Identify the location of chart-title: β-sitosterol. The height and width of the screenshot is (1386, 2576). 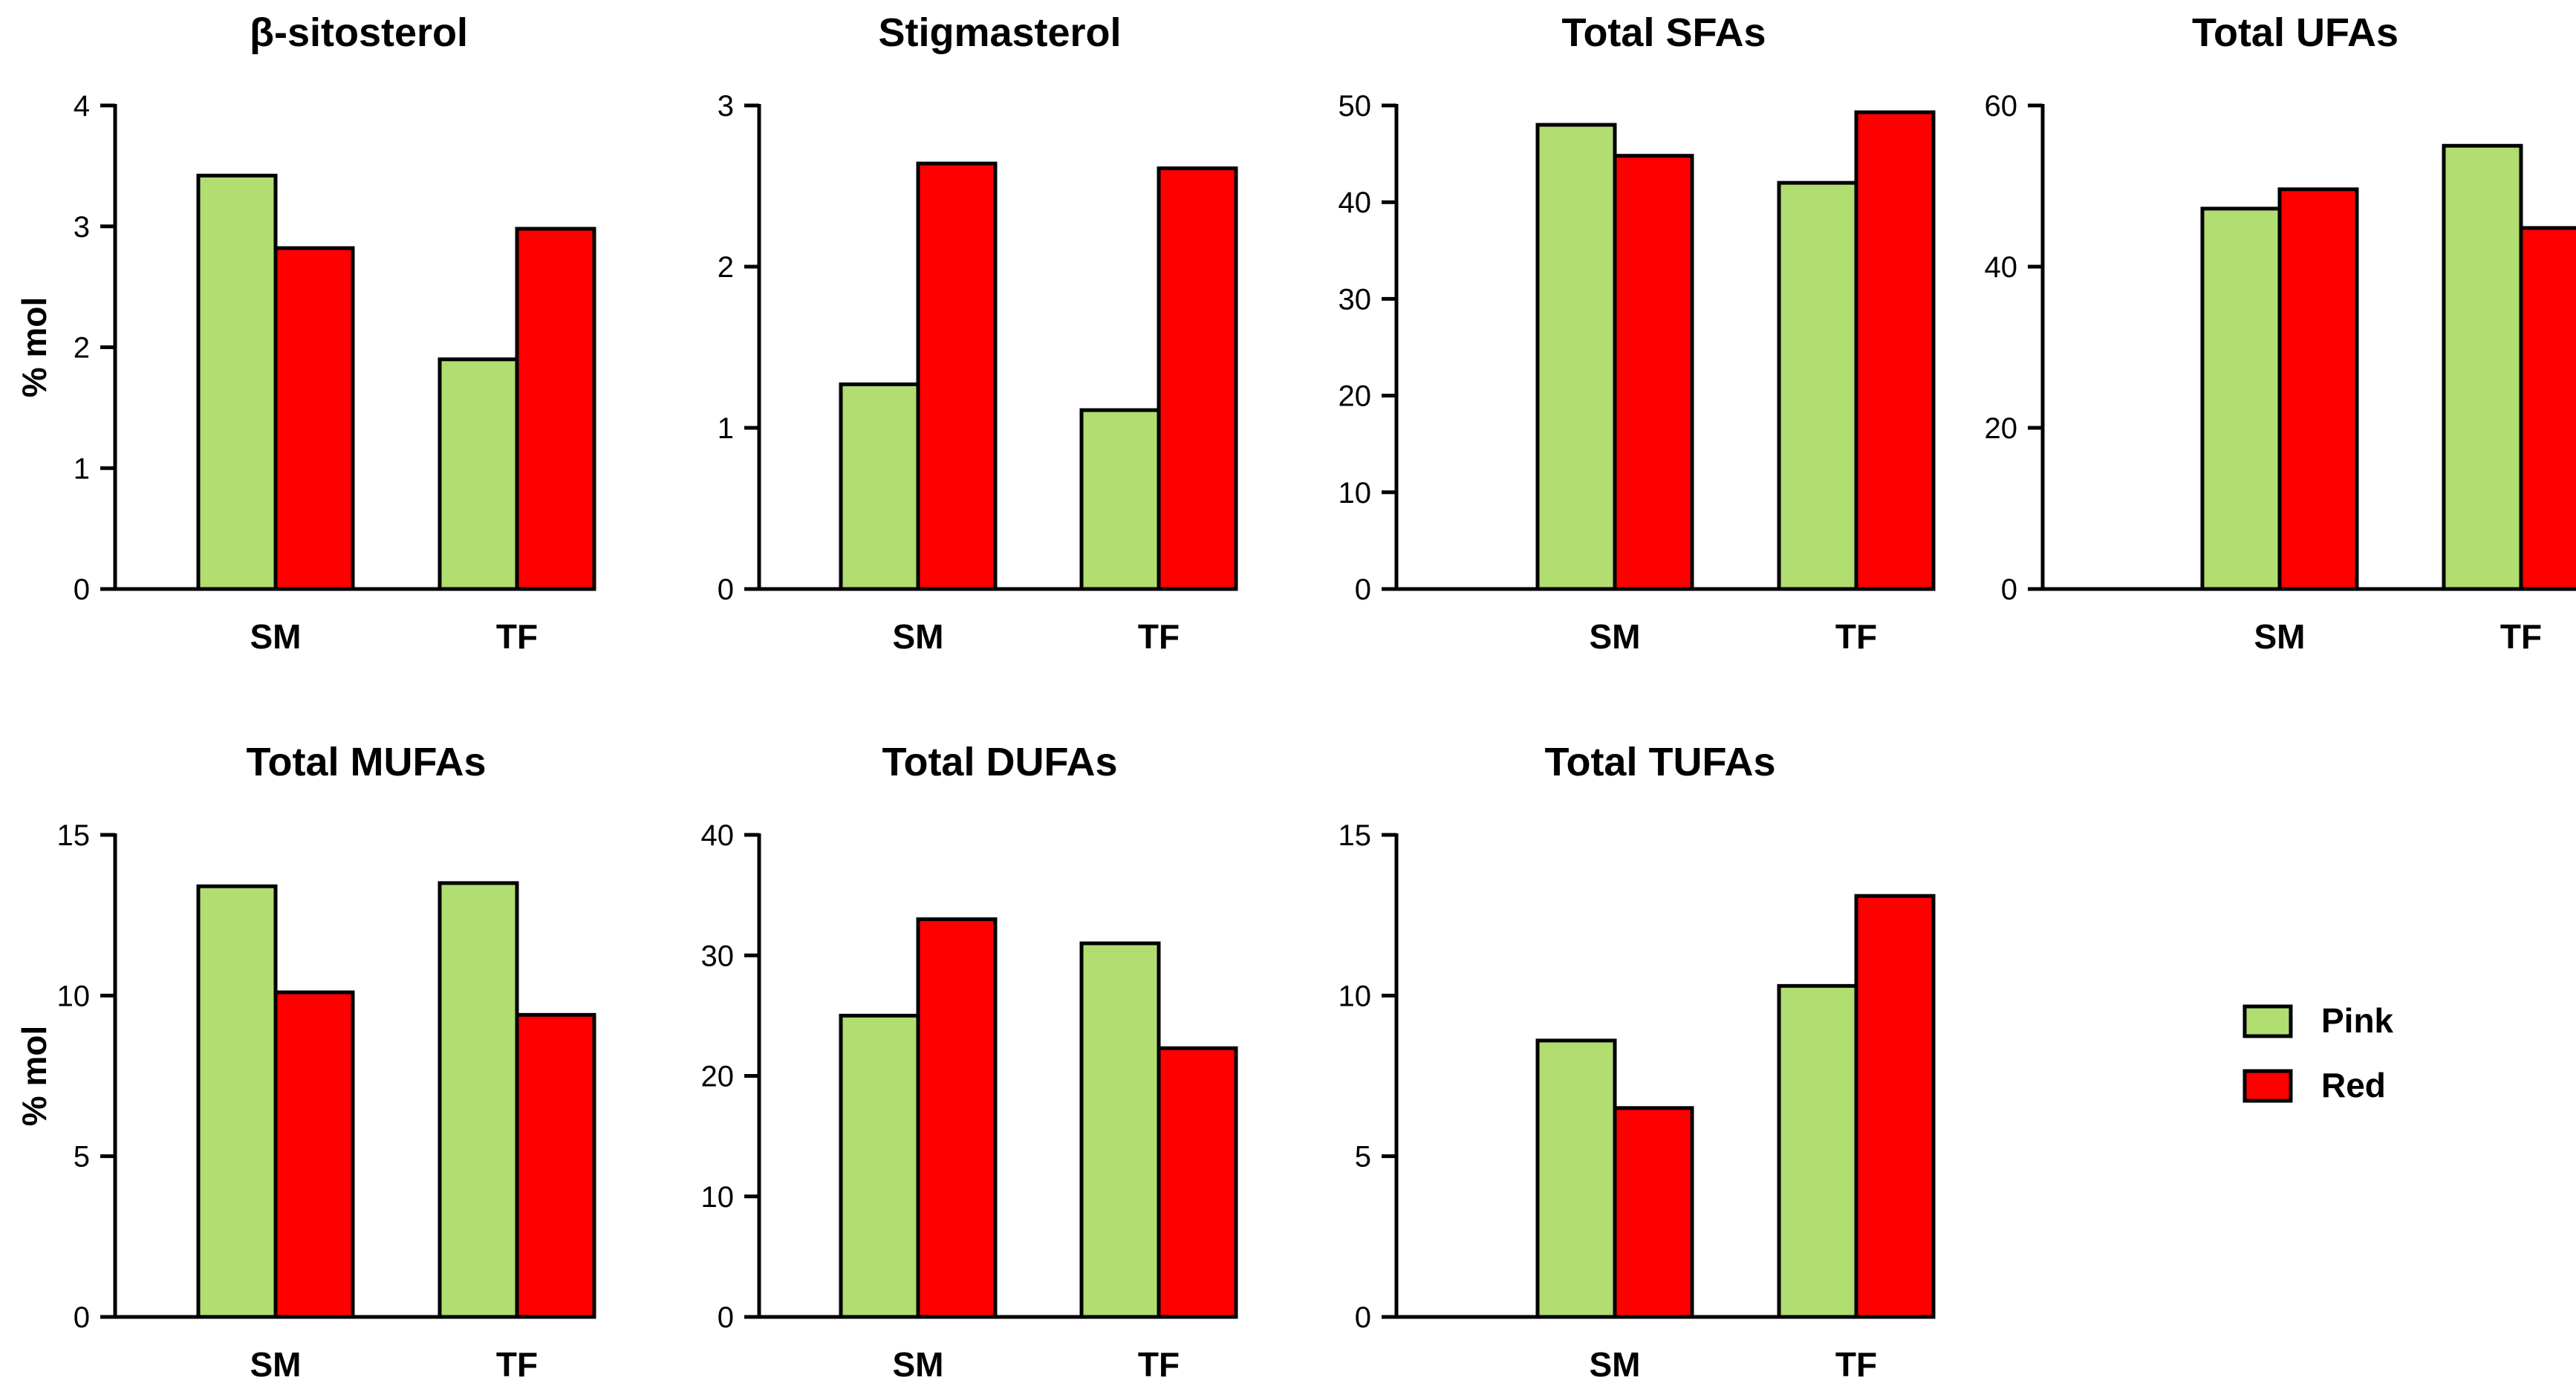
(359, 32).